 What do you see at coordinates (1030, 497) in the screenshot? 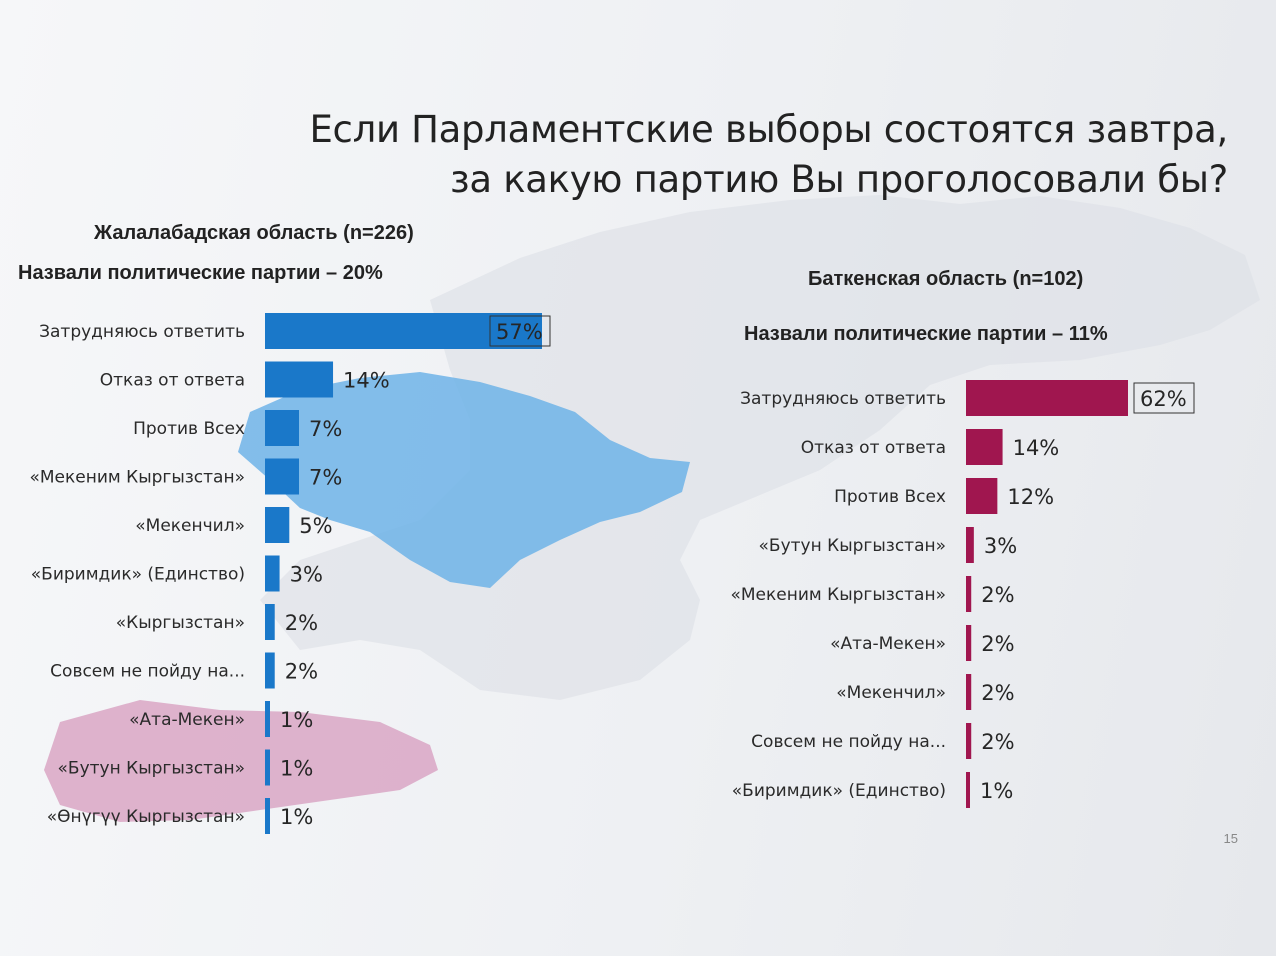
I see `right-value-label: 12%` at bounding box center [1030, 497].